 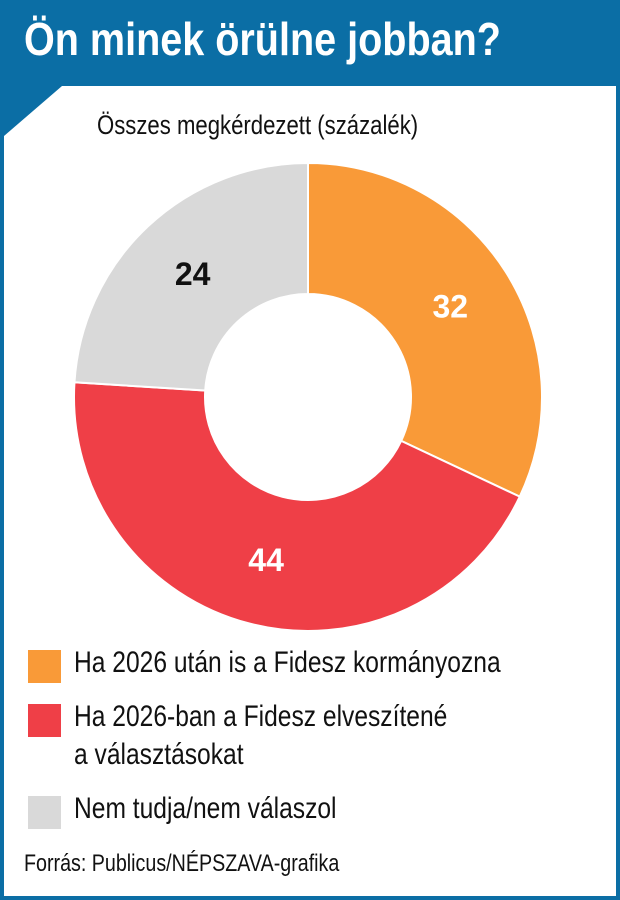 What do you see at coordinates (287, 662) in the screenshot?
I see `legend-label: Ha 2026 után is a Fidesz kormányozna` at bounding box center [287, 662].